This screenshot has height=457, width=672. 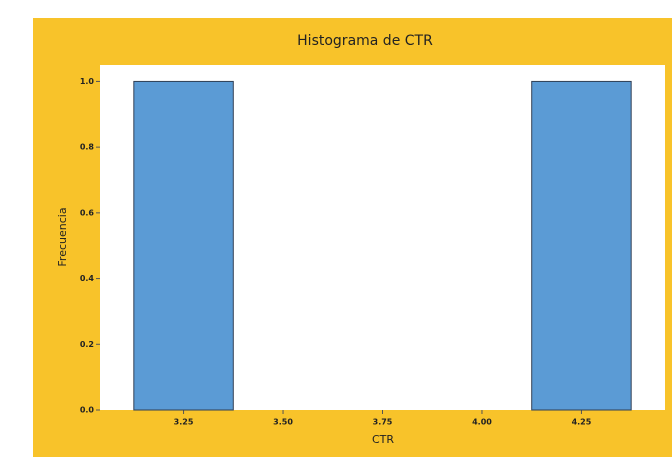 I want to click on y-tick-label: 0.2, so click(x=87, y=344).